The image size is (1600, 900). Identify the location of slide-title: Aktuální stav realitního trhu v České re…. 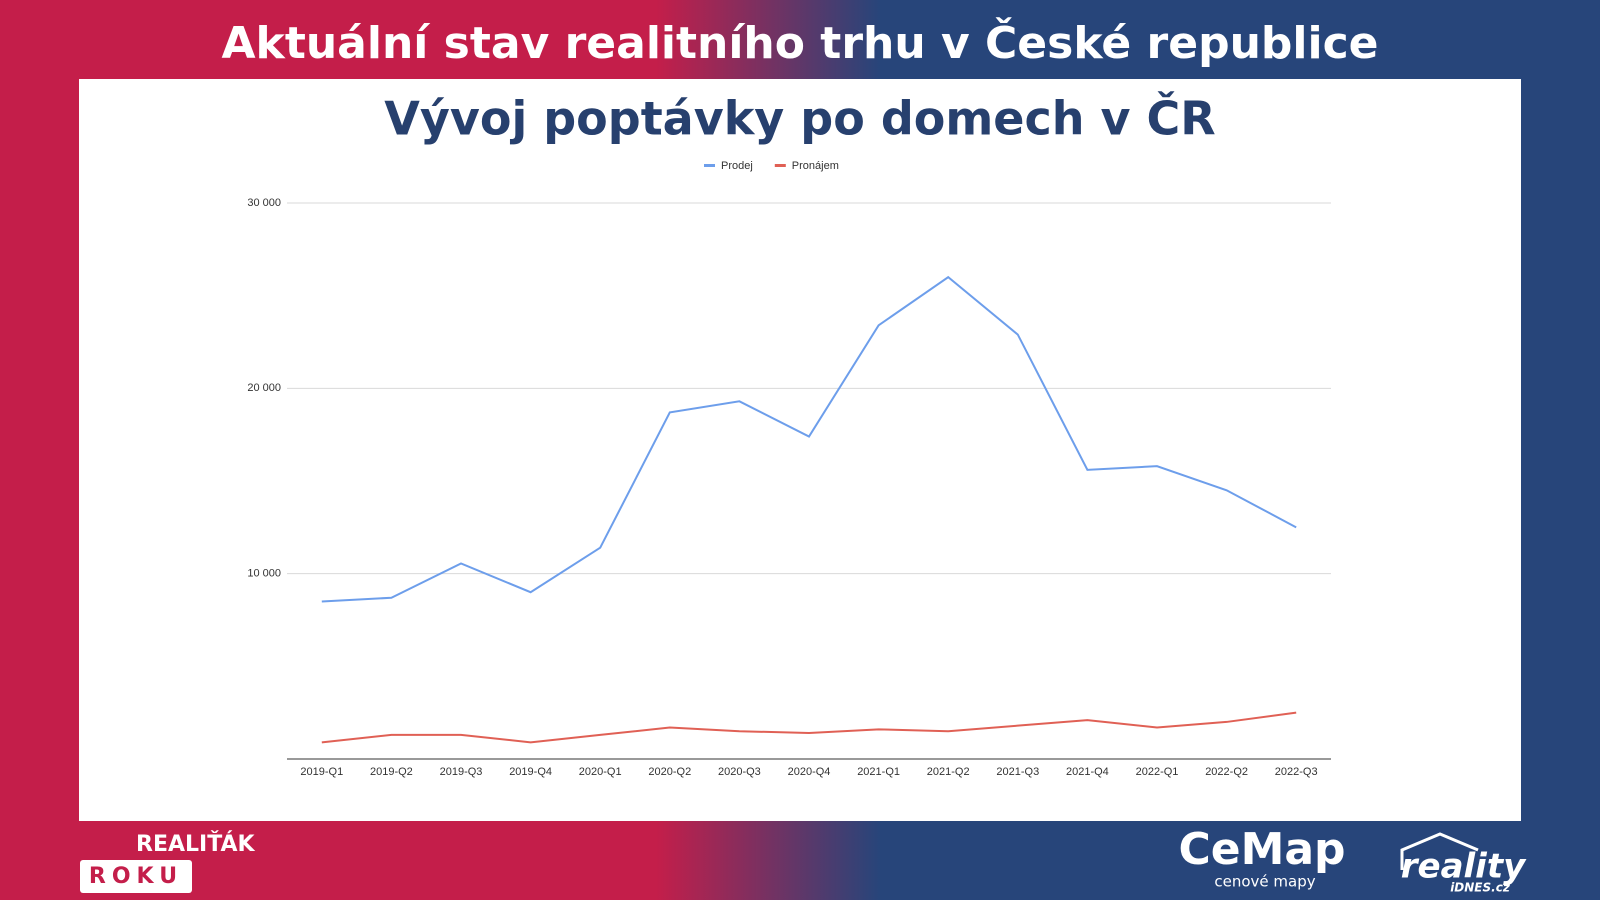
(800, 42).